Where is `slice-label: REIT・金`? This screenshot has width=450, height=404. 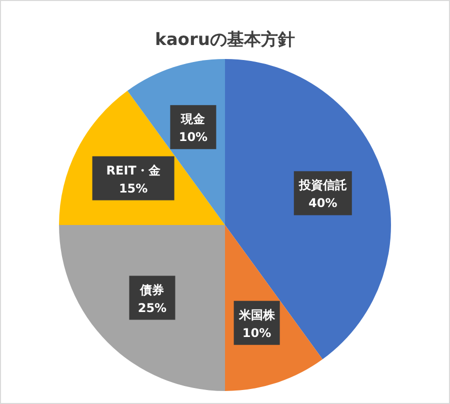
slice-label: REIT・金 is located at coordinates (134, 170).